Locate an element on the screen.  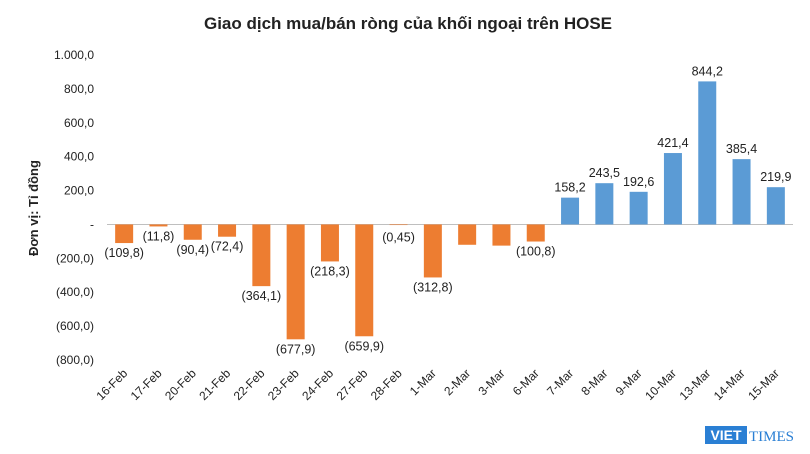
x-tick-label: 1-Mar is located at coordinates (423, 382).